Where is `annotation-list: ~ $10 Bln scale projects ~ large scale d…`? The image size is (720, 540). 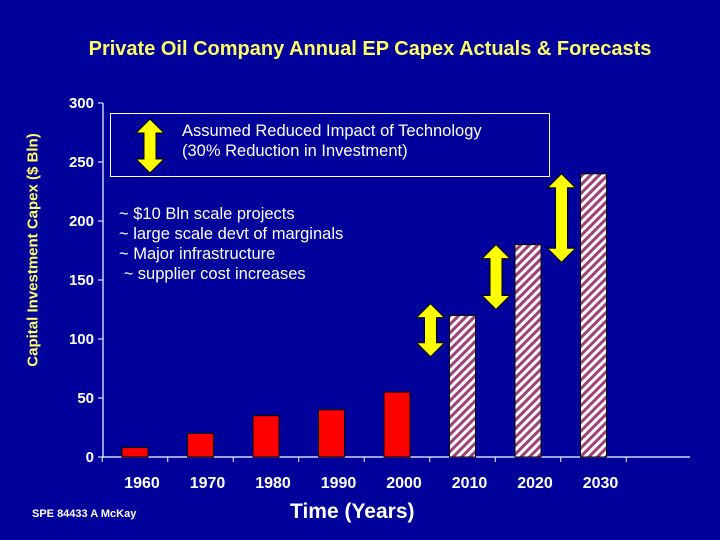 annotation-list: ~ $10 Bln scale projects ~ large scale d… is located at coordinates (231, 245).